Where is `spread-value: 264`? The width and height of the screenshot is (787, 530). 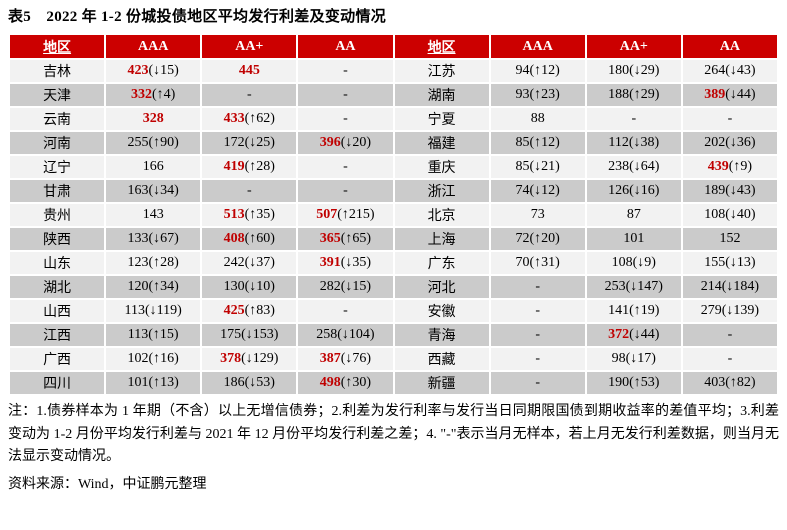 spread-value: 264 is located at coordinates (715, 70).